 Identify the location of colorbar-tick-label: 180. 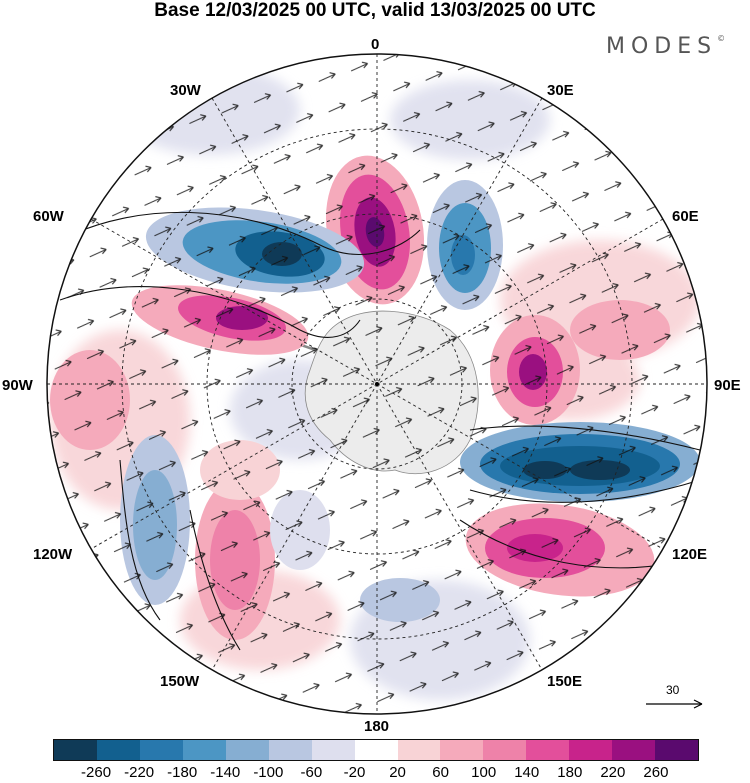
(570, 772).